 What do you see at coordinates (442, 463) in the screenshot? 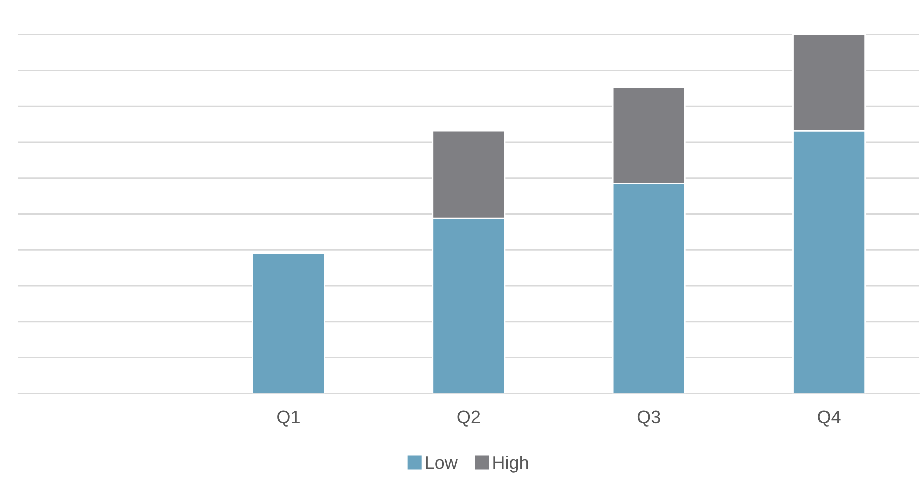
I see `legend-label: Low` at bounding box center [442, 463].